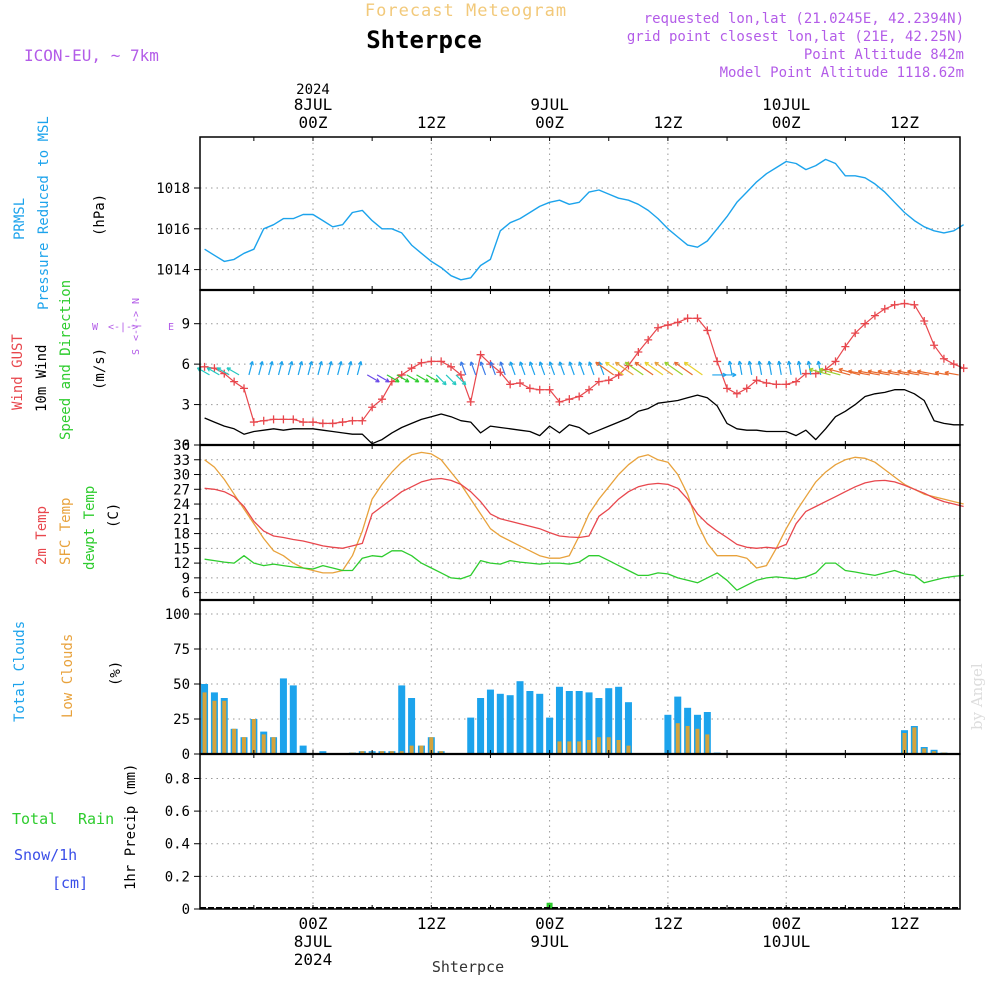 This screenshot has height=1000, width=1000. I want to click on footer-location: Shterpce, so click(468, 967).